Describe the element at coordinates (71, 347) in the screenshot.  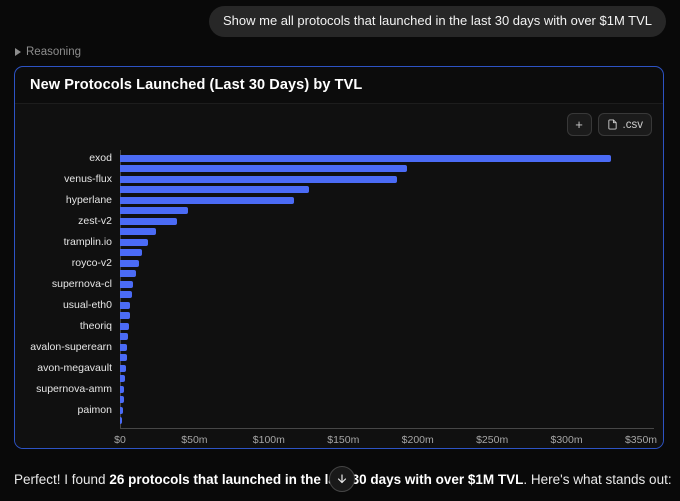
I see `y-axis-label: avalon-superearn` at that location.